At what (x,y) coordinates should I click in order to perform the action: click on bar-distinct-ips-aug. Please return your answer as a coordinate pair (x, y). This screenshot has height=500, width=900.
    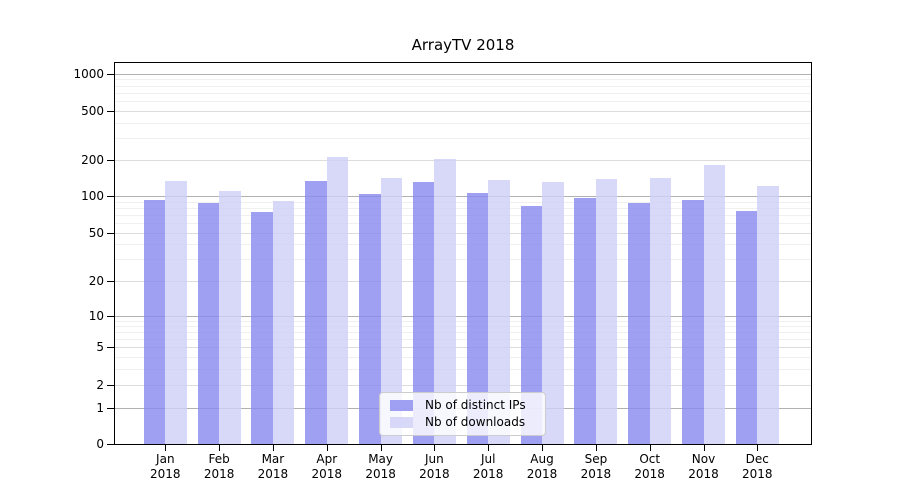
    Looking at the image, I should click on (531, 325).